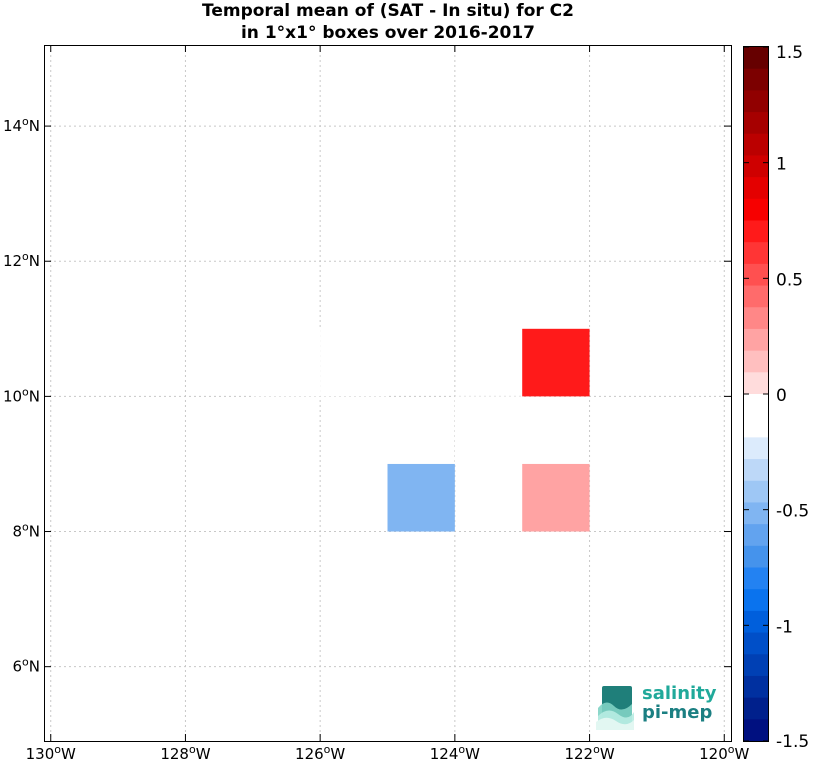 The image size is (813, 763). I want to click on chart-title-line1: Temporal mean of (SAT - In situ) for C2, so click(388, 11).